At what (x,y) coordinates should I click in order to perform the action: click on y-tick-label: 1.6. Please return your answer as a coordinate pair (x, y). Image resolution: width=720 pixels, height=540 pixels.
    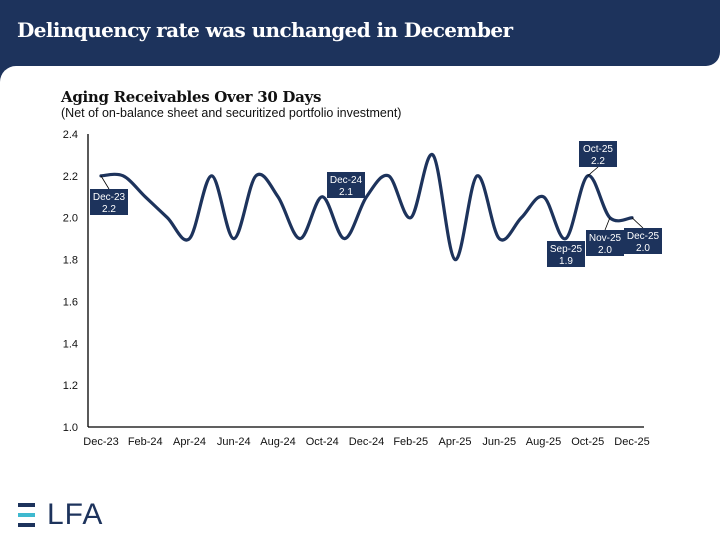
    Looking at the image, I should click on (70, 302).